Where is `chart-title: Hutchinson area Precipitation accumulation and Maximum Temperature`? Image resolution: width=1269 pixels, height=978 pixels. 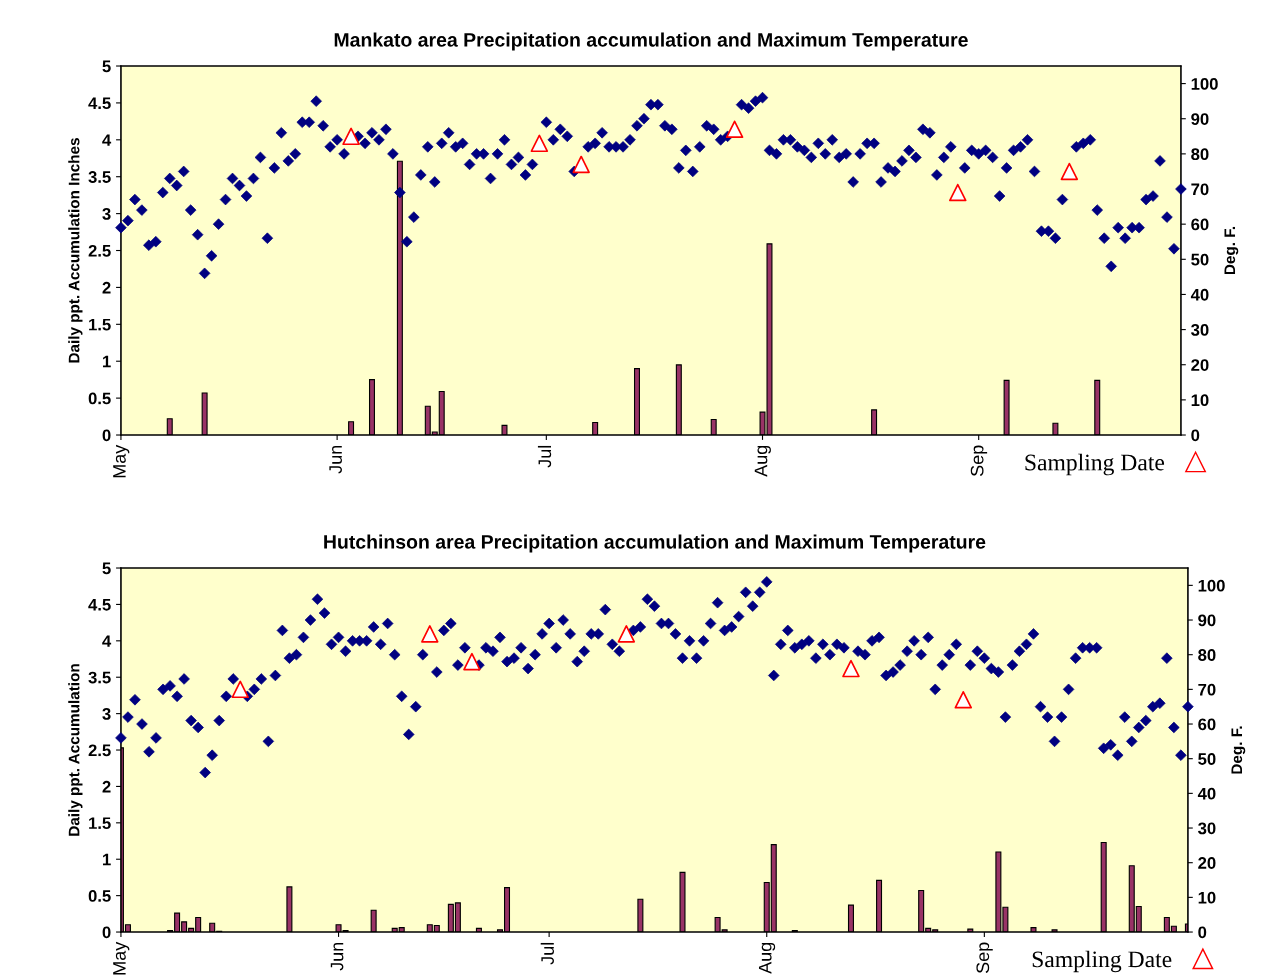
chart-title: Hutchinson area Precipitation accumulation and Maximum Temperature is located at coordinates (655, 543).